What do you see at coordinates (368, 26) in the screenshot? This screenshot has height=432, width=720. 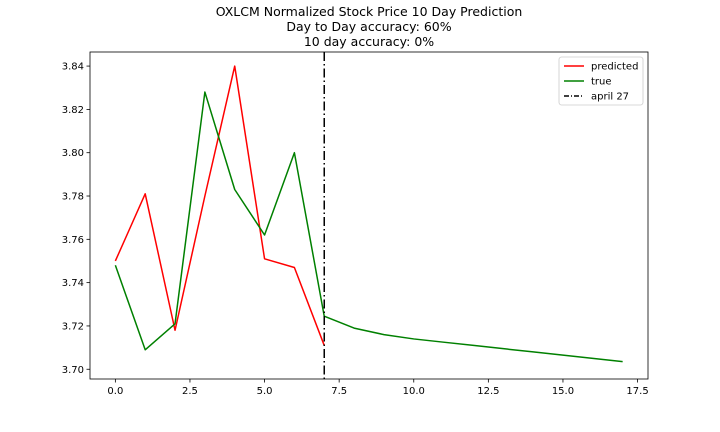 I see `chart-subtitle-day-accuracy: Day to Day accuracy: 60%` at bounding box center [368, 26].